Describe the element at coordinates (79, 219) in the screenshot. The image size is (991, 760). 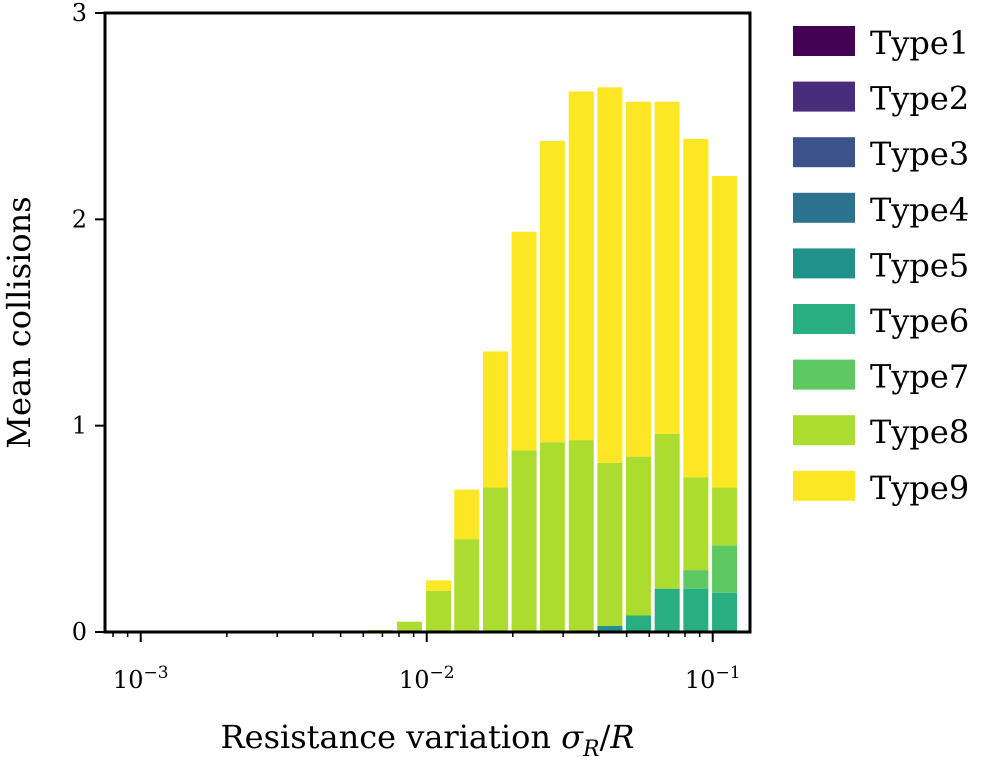
I see `y-tick-label: 2` at that location.